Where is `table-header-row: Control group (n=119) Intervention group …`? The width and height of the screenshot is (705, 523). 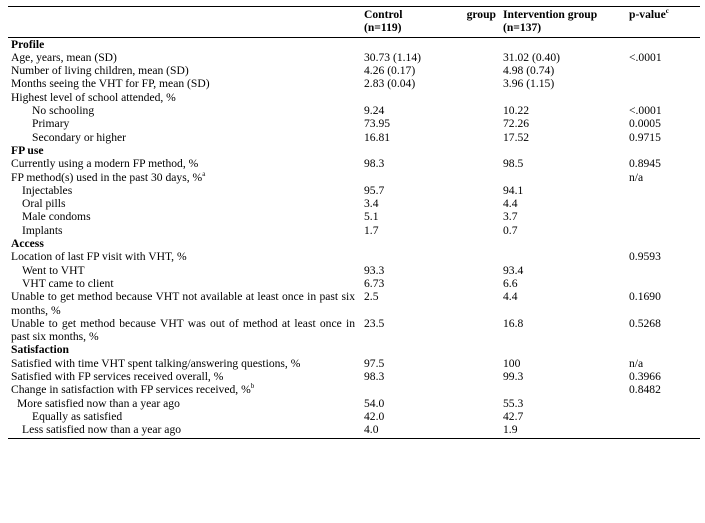 table-header-row: Control group (n=119) Intervention group … is located at coordinates (354, 22).